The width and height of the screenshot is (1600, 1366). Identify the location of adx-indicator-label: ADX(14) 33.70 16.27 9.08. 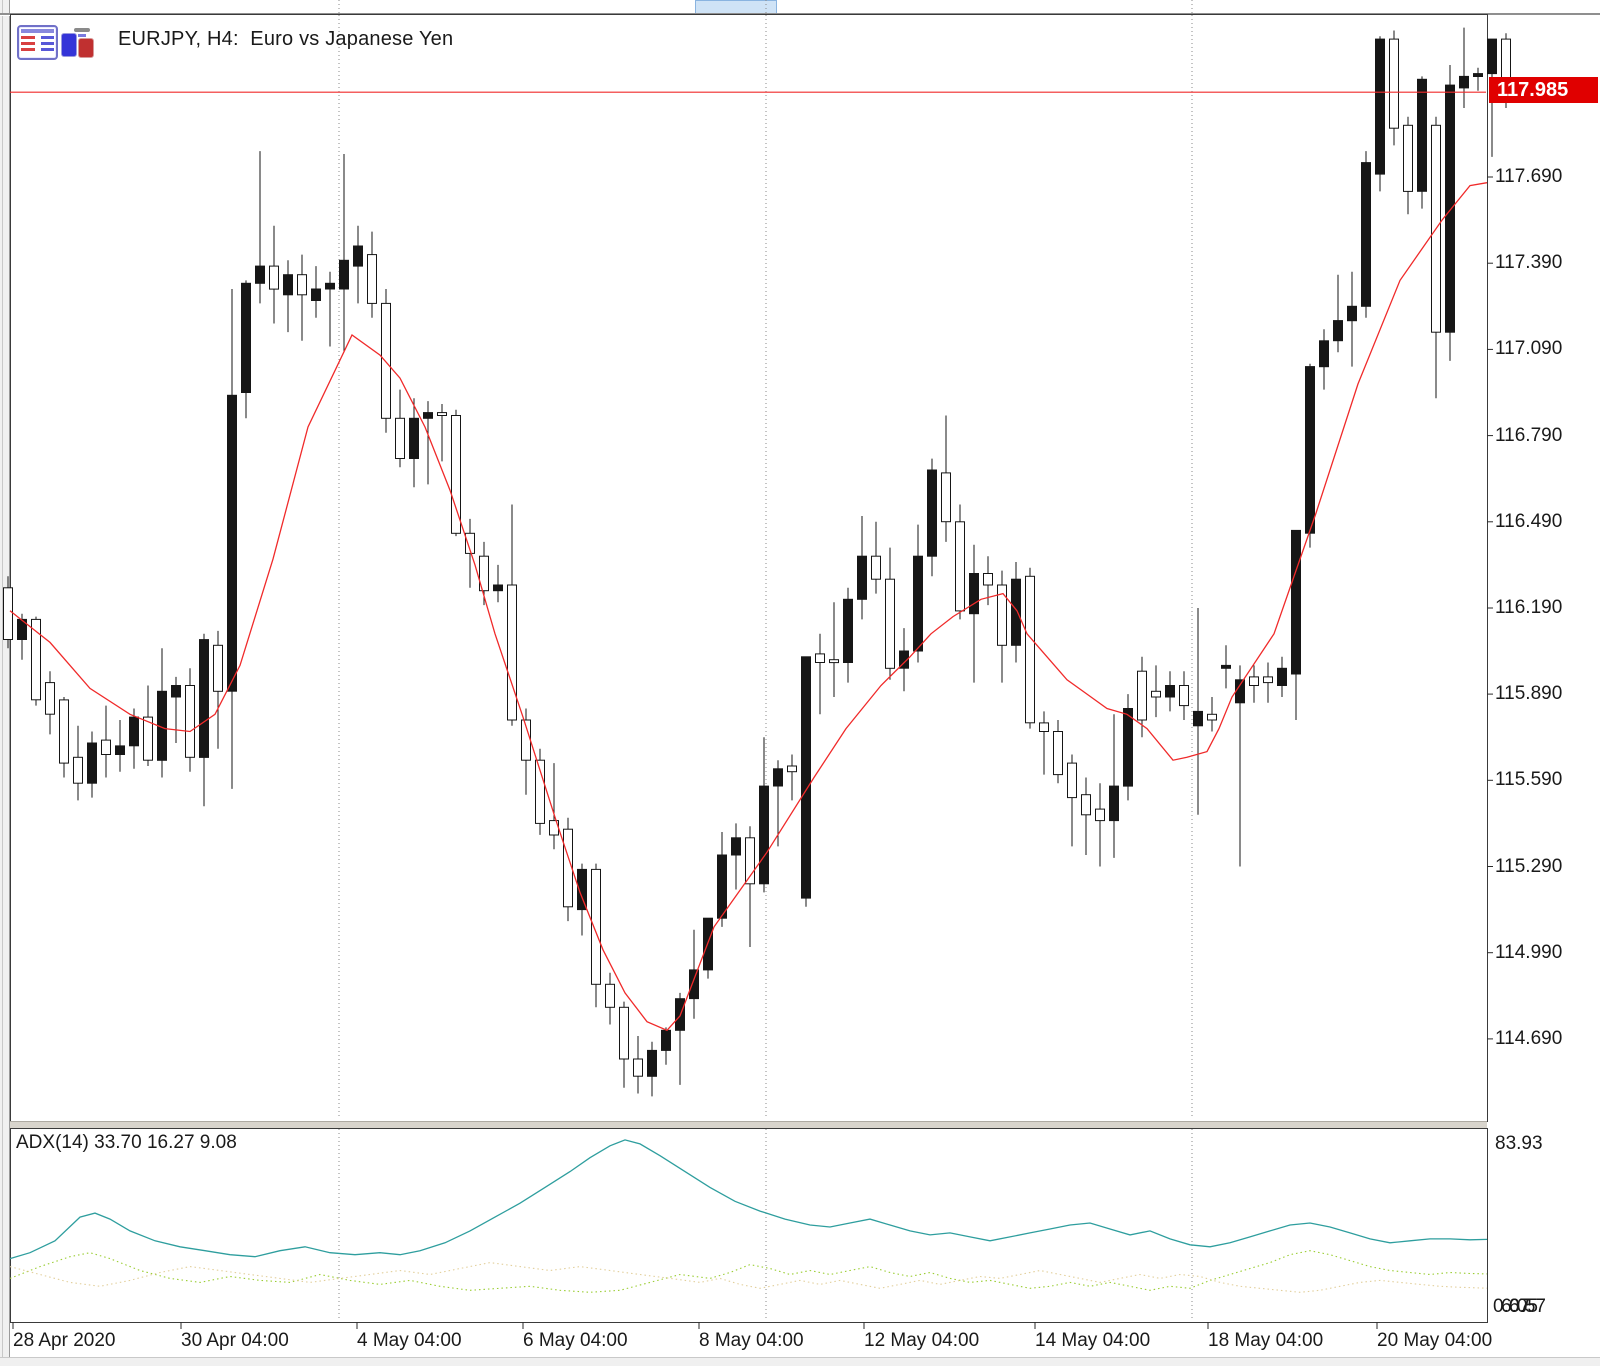
(126, 1142).